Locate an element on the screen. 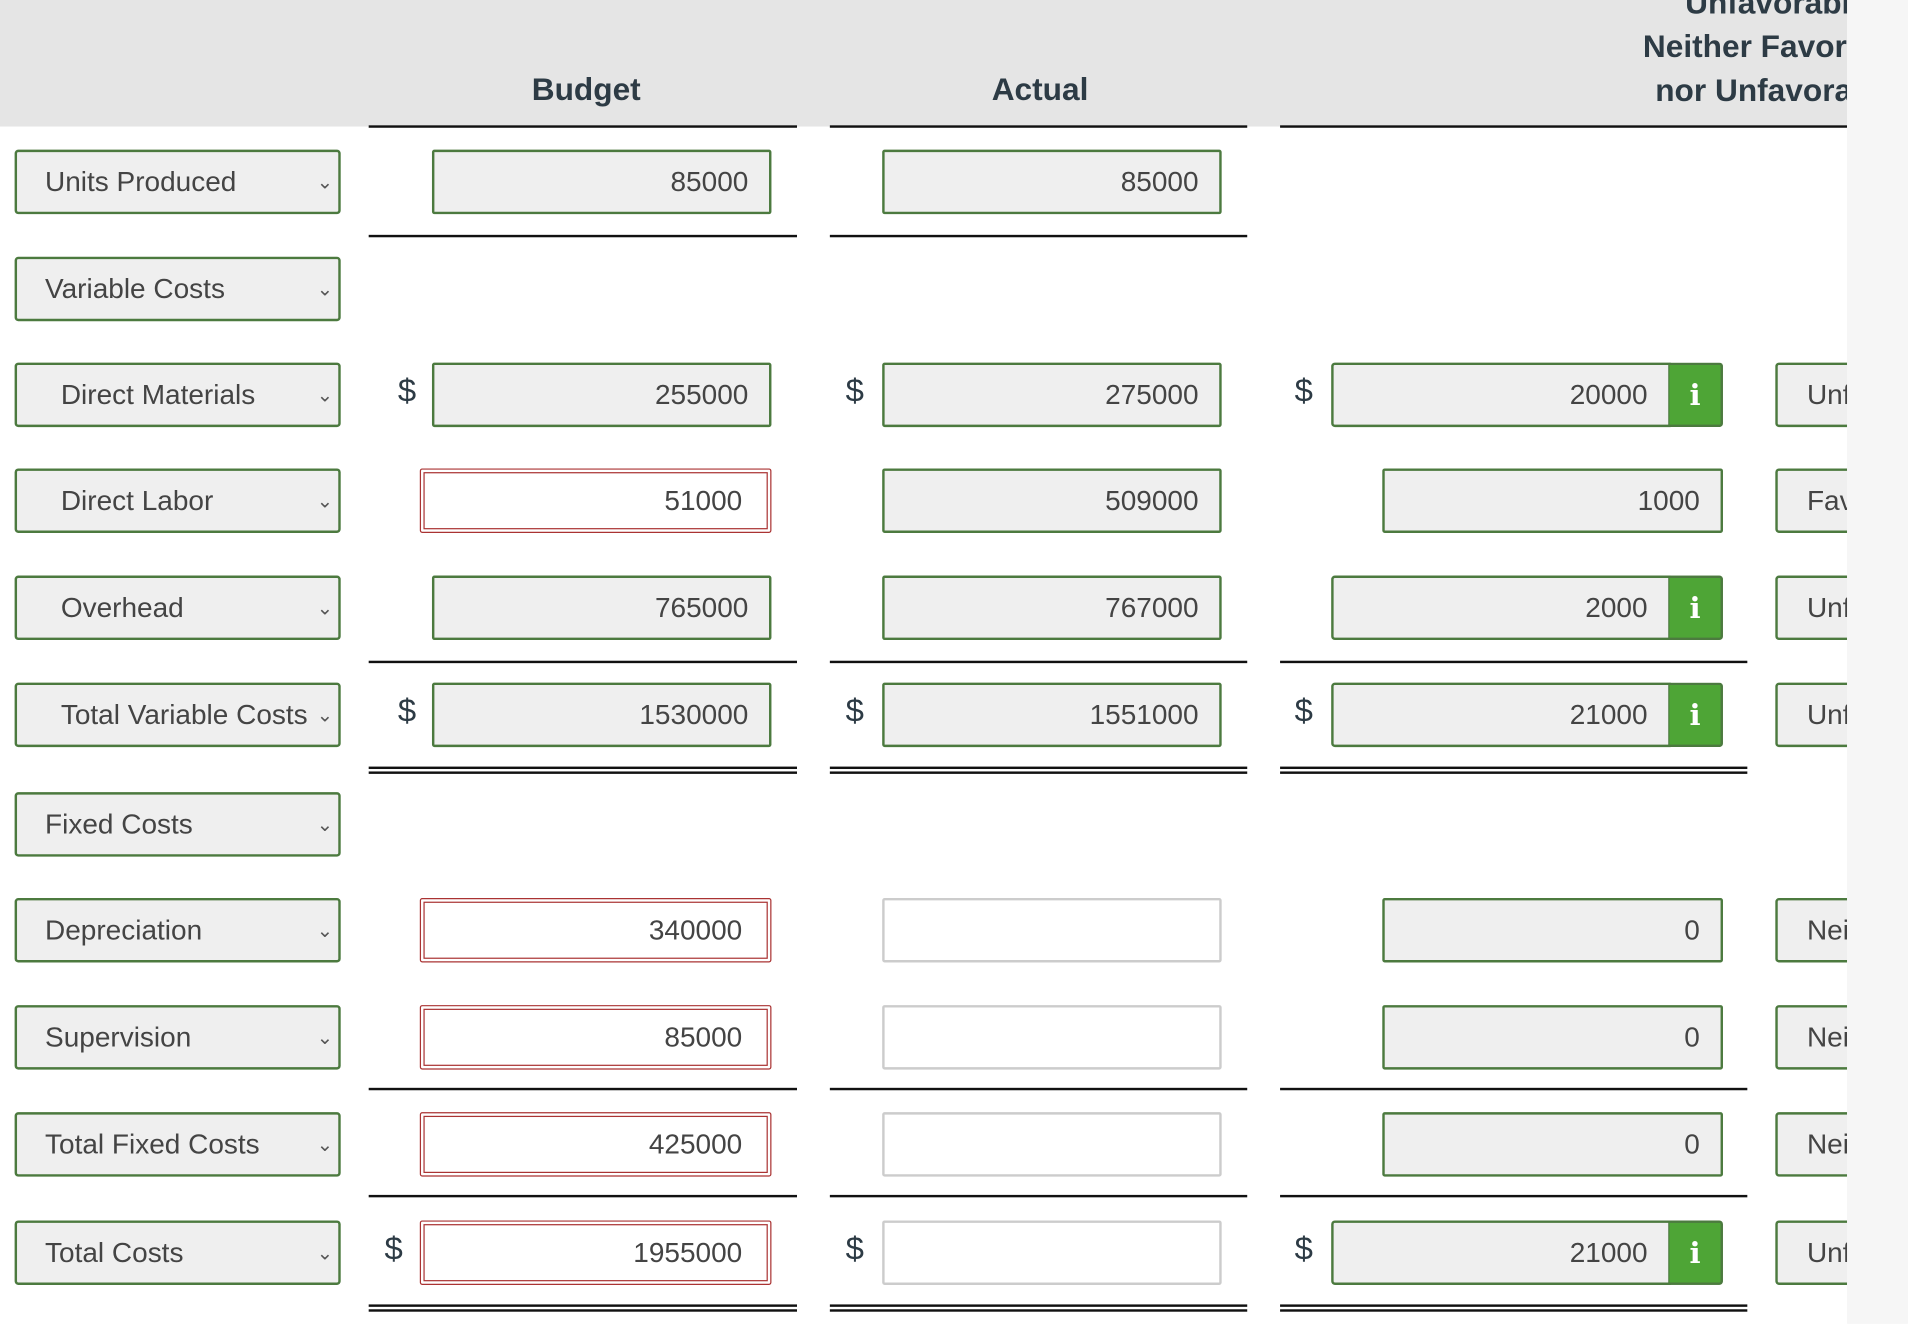 The height and width of the screenshot is (1324, 1908). row-label-select: Total Fixed Costs ⌄ is located at coordinates (177, 1144).